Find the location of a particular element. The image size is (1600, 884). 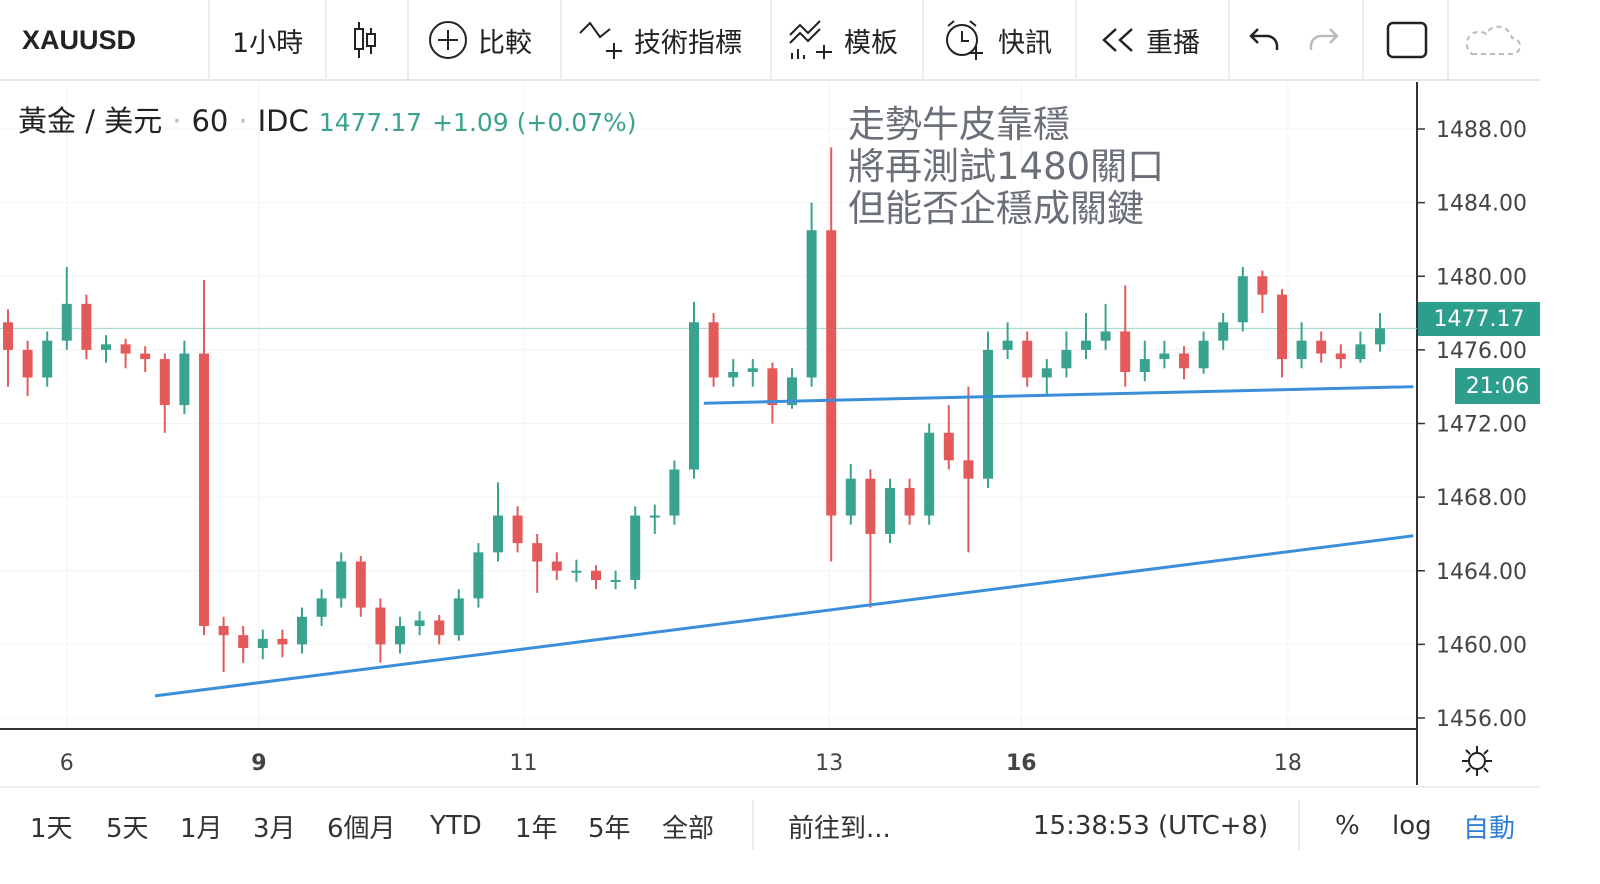

gear-icon is located at coordinates (1477, 761).